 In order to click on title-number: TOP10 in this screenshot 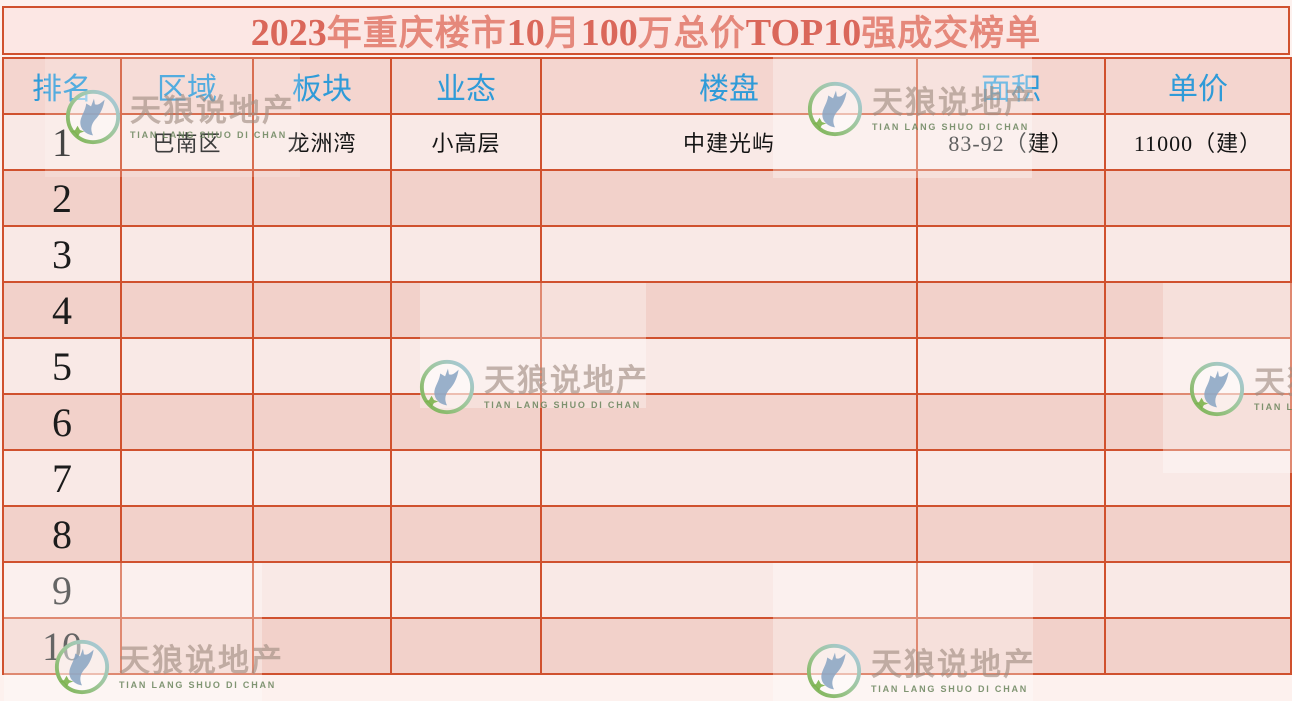, I will do `click(803, 33)`.